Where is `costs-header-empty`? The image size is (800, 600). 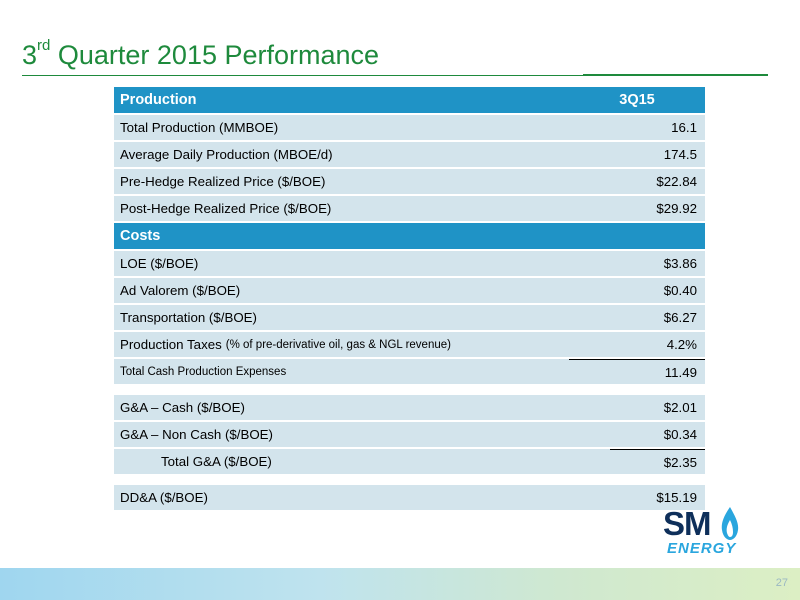 costs-header-empty is located at coordinates (637, 236).